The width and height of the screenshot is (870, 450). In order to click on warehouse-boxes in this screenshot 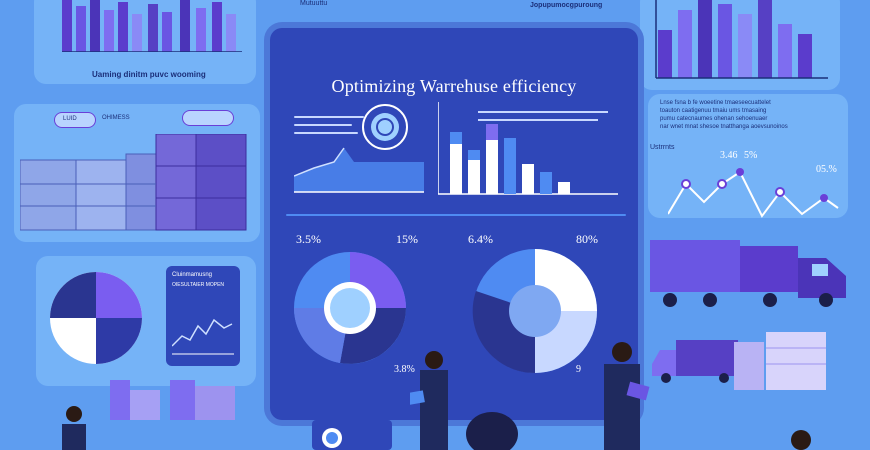, I will do `click(133, 182)`.